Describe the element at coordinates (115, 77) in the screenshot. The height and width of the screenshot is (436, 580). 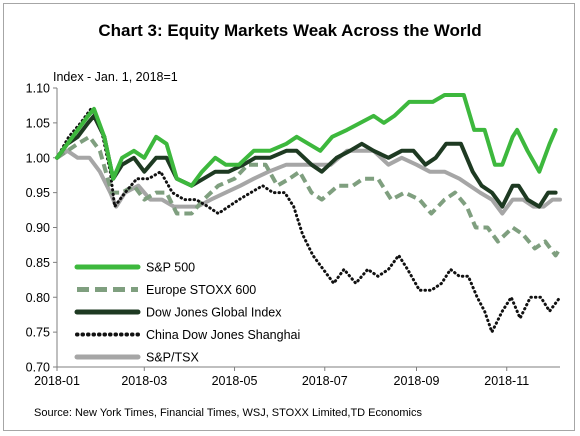
I see `y-axis-label: Index - Jan. 1, 2018=1` at that location.